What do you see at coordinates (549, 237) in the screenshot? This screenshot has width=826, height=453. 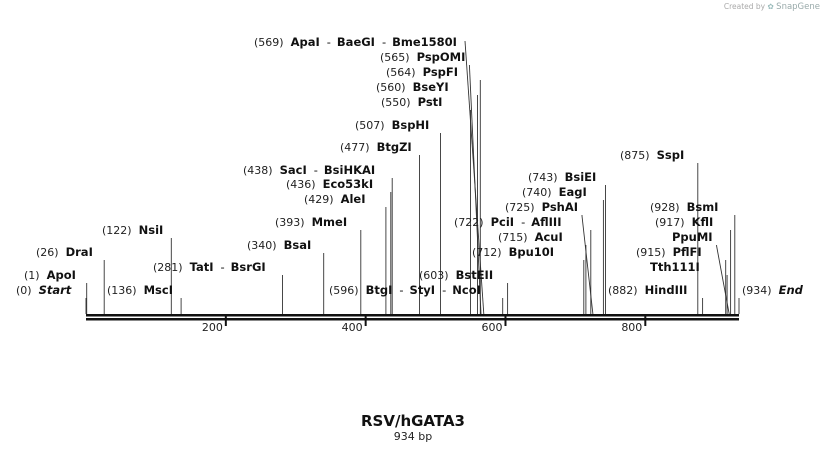 I see `enzyme-name: AcuI` at bounding box center [549, 237].